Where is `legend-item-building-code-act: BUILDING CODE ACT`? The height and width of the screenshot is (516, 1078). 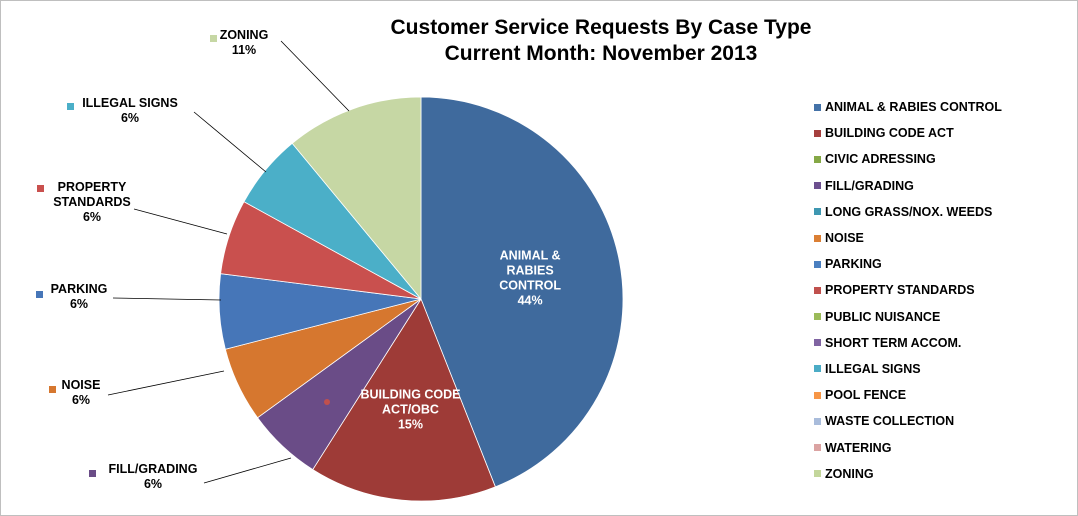 legend-item-building-code-act: BUILDING CODE ACT is located at coordinates (945, 133).